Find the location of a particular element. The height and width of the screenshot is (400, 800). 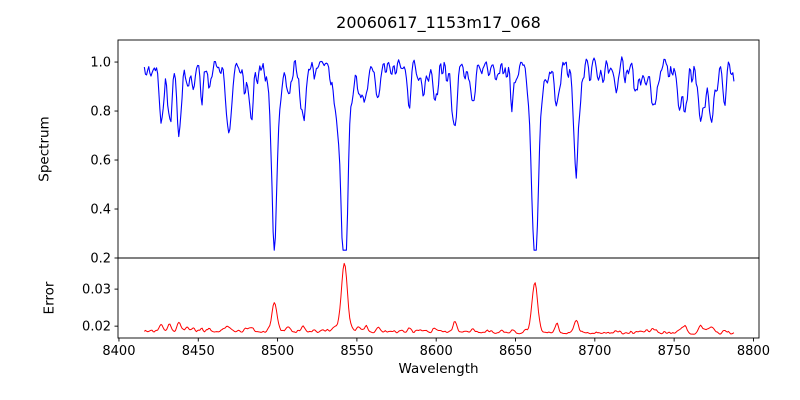

x-tick-label: 8450 is located at coordinates (198, 351).